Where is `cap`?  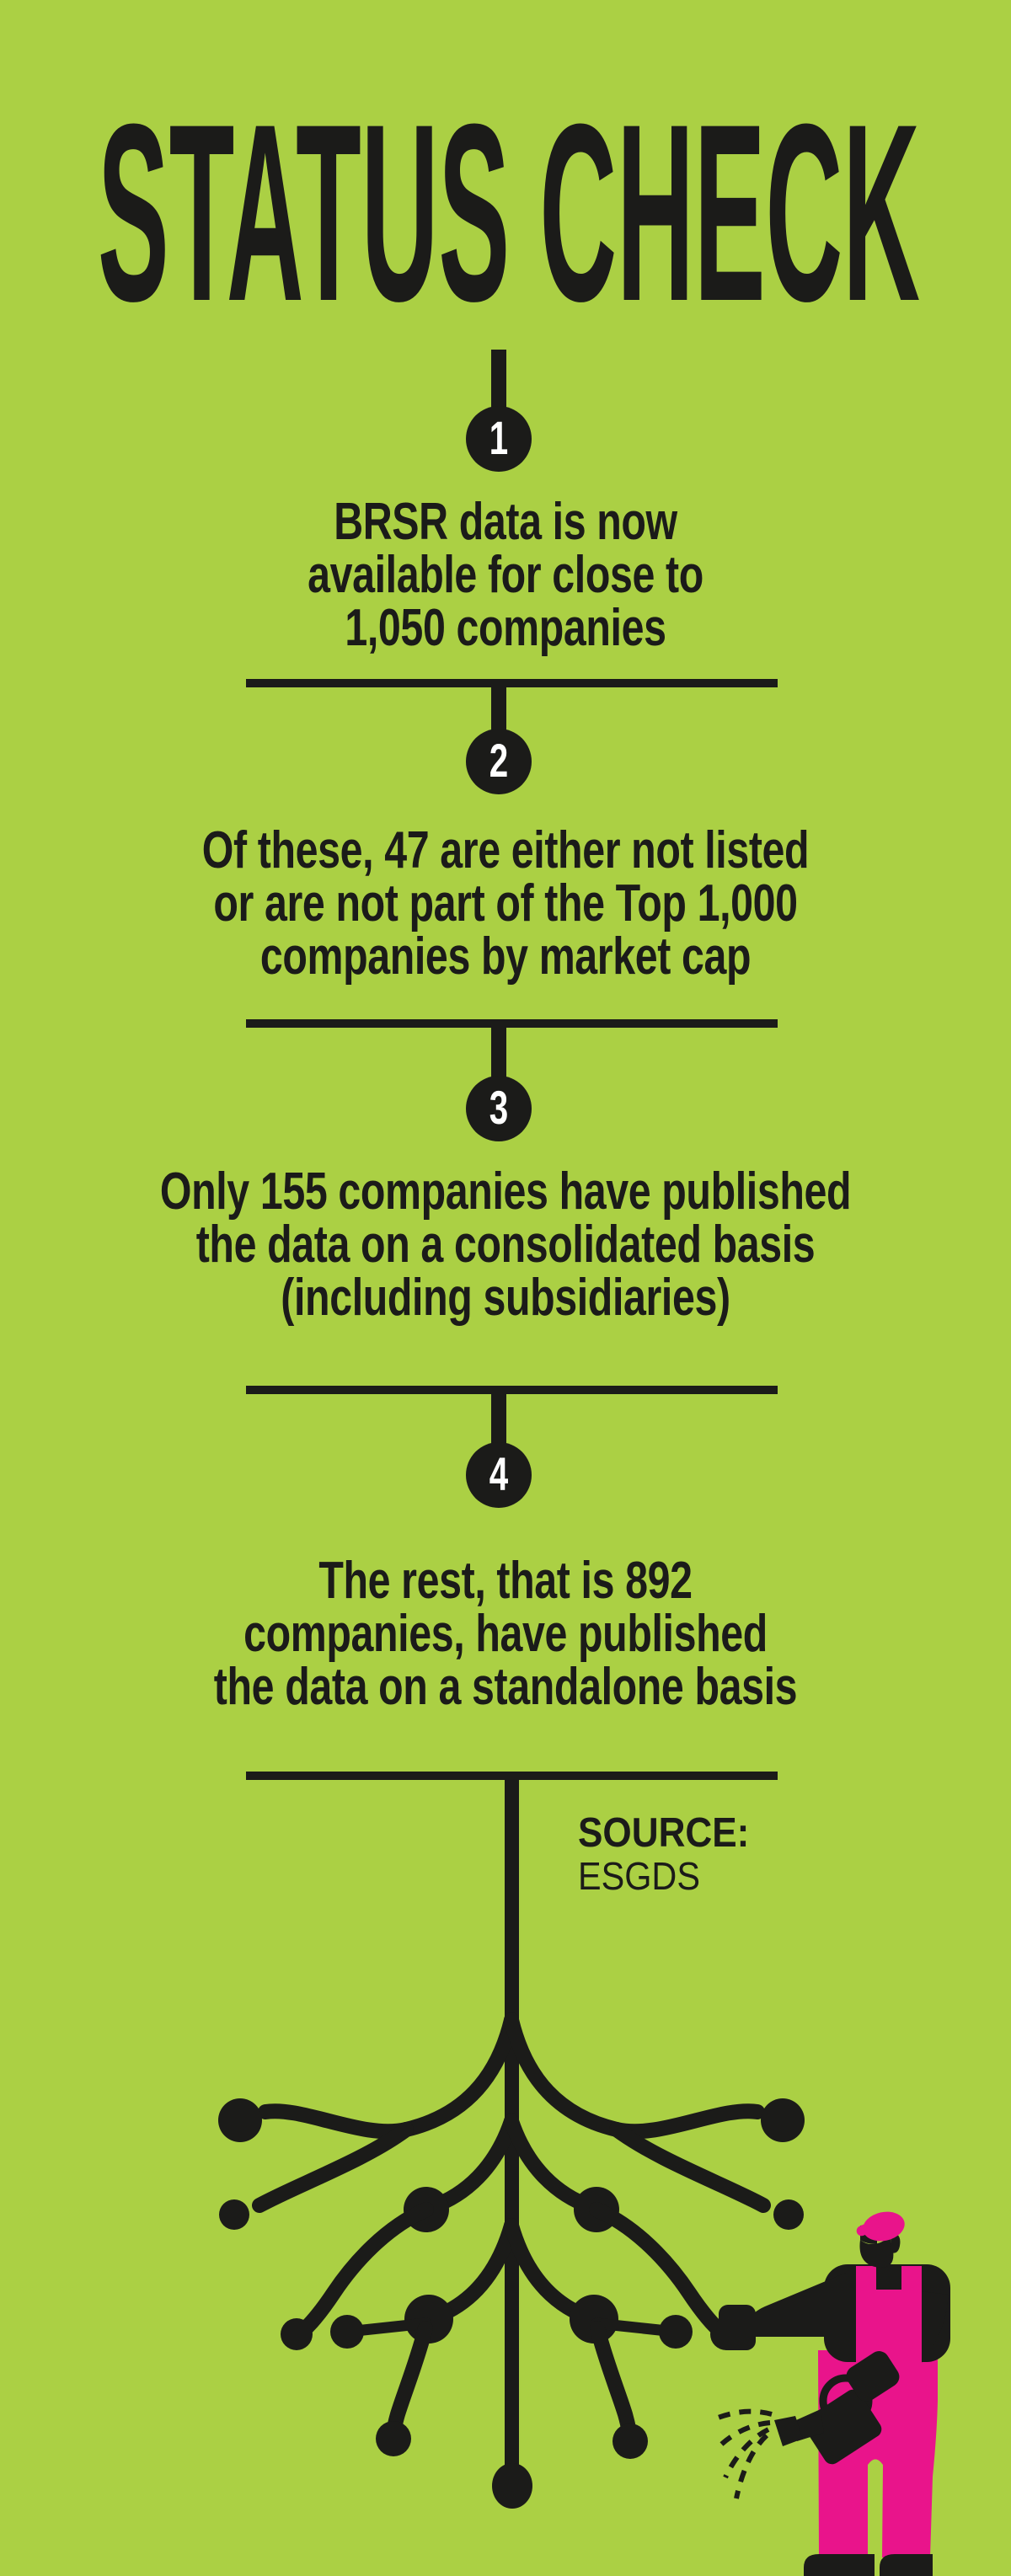 cap is located at coordinates (884, 2226).